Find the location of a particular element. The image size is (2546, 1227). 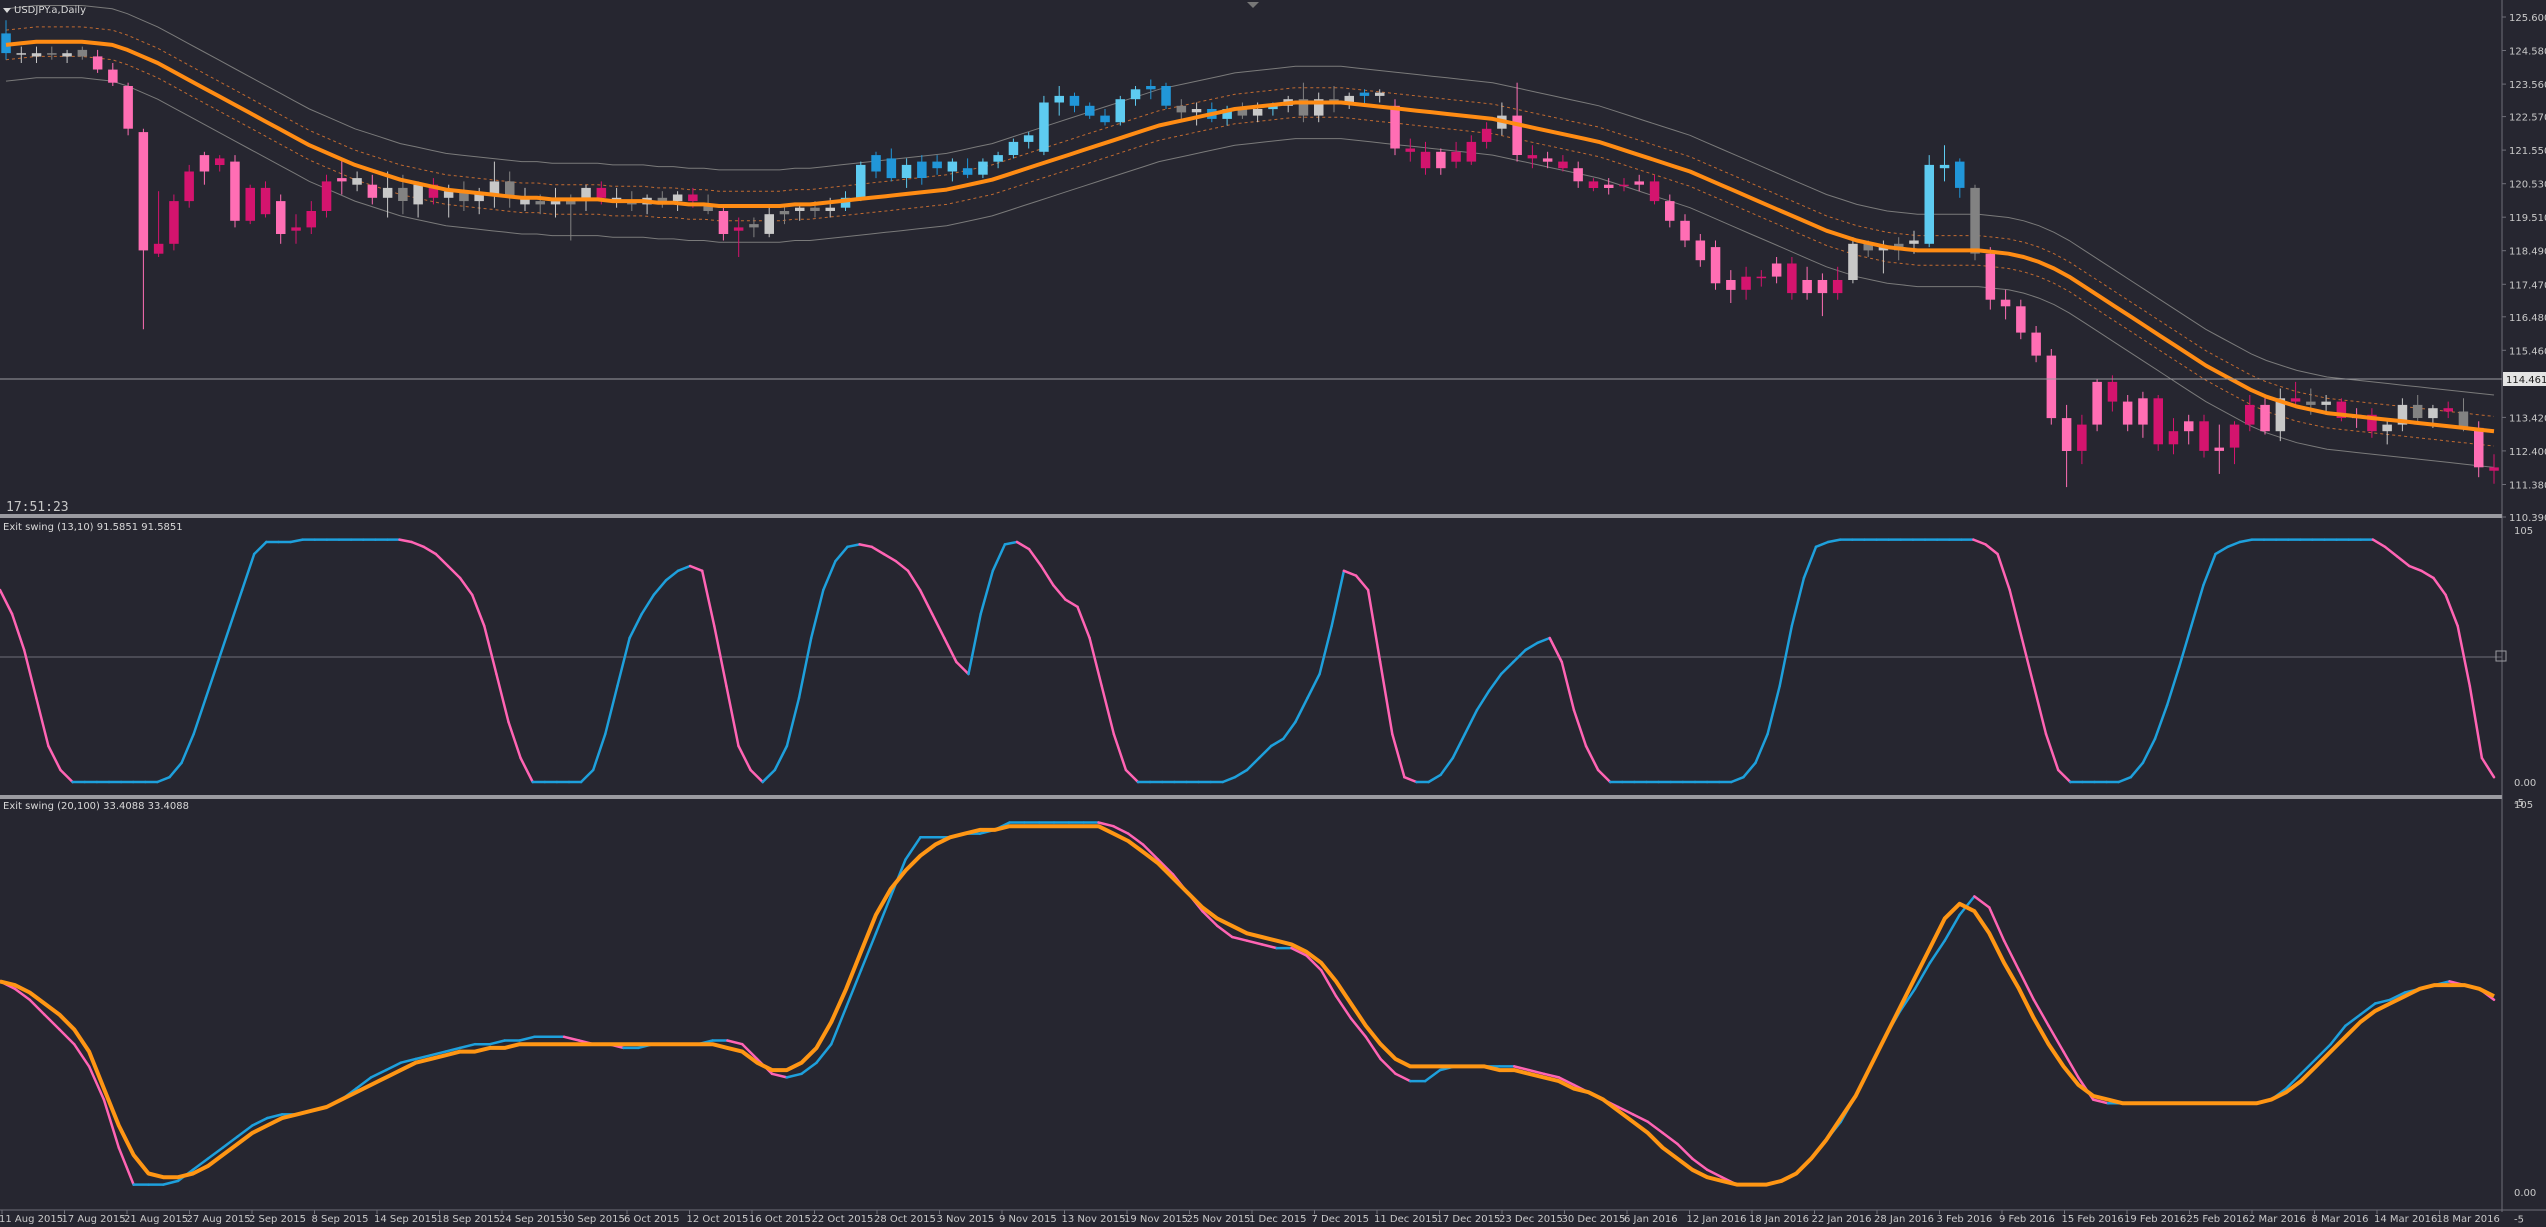

chart-shift-marker-icon is located at coordinates (1253, 5).